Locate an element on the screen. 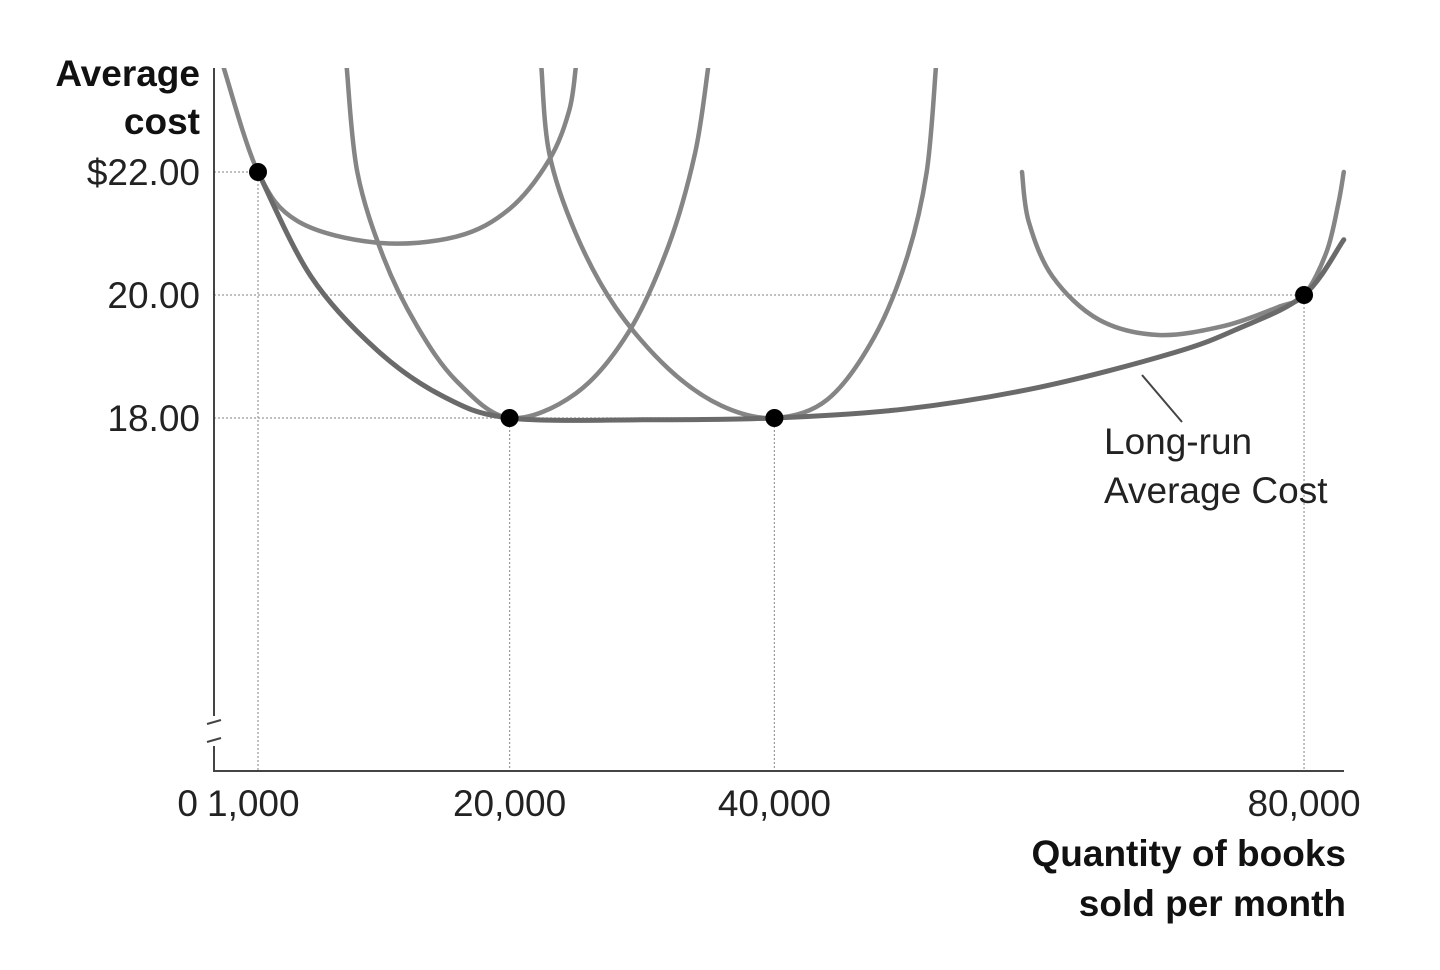 The width and height of the screenshot is (1440, 970). y-tick-label: 20.00 is located at coordinates (153, 295).